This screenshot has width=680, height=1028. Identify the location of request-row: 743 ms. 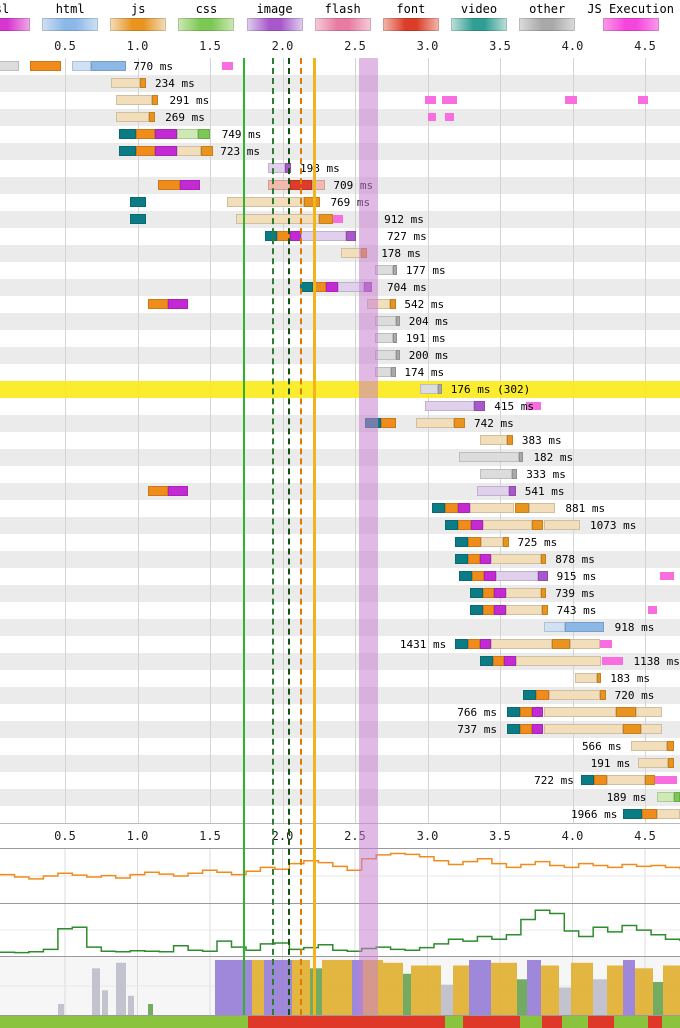
(340, 610).